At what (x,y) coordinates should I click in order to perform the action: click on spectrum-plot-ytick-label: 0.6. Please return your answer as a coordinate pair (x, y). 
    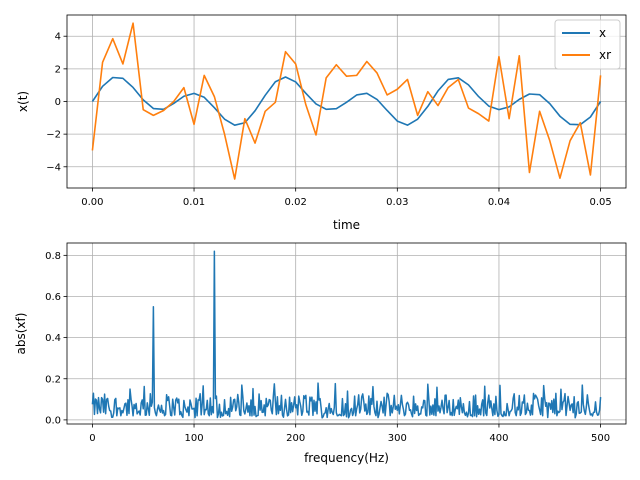
    Looking at the image, I should click on (53, 297).